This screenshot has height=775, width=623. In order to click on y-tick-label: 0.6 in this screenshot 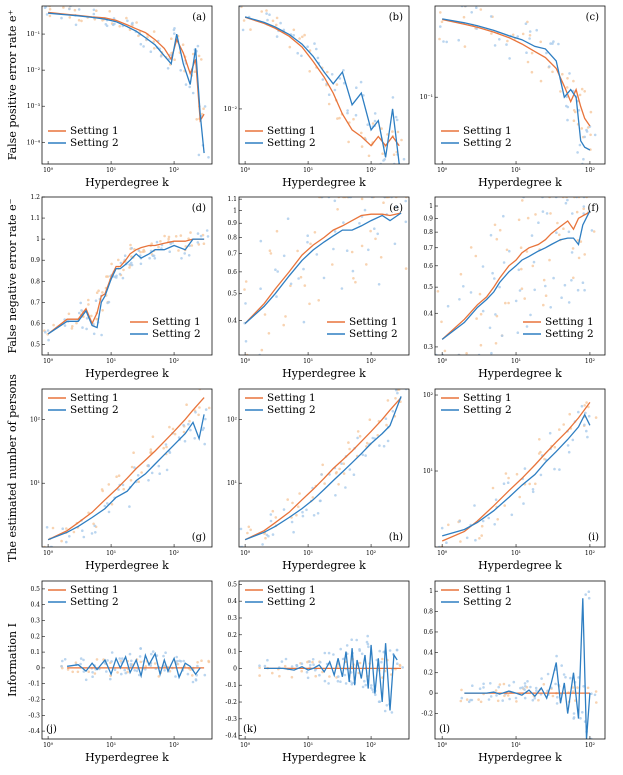, I will do `click(35, 323)`.